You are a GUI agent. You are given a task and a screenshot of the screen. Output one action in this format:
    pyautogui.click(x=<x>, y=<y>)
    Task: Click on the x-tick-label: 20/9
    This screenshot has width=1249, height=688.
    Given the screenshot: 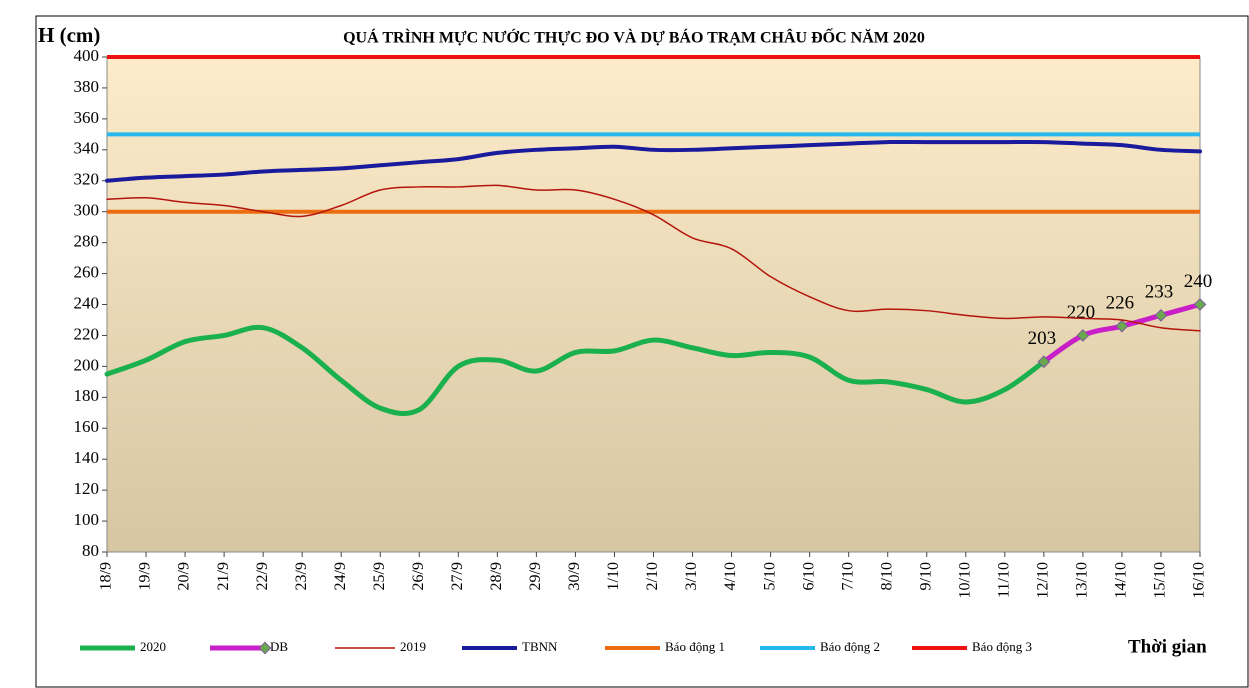 What is the action you would take?
    pyautogui.click(x=184, y=576)
    